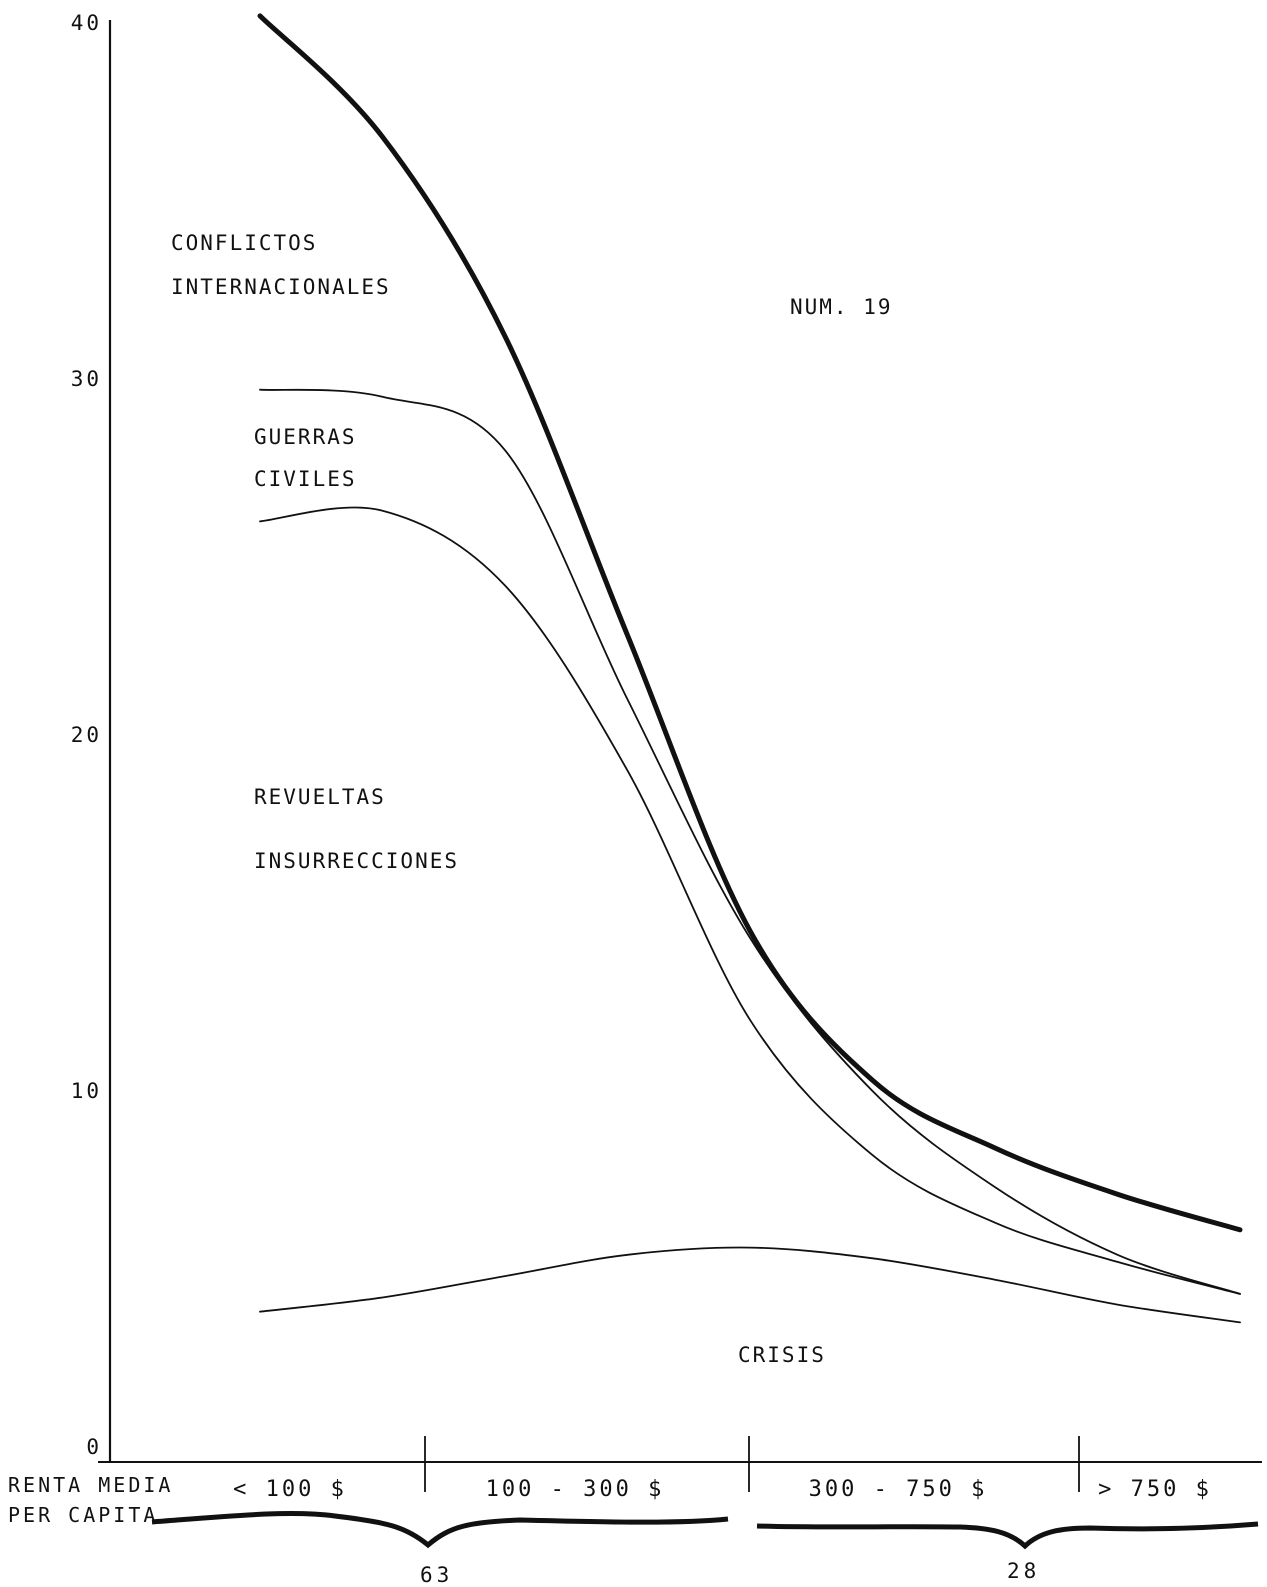 The width and height of the screenshot is (1267, 1587). I want to click on brace-left, so click(440, 1530).